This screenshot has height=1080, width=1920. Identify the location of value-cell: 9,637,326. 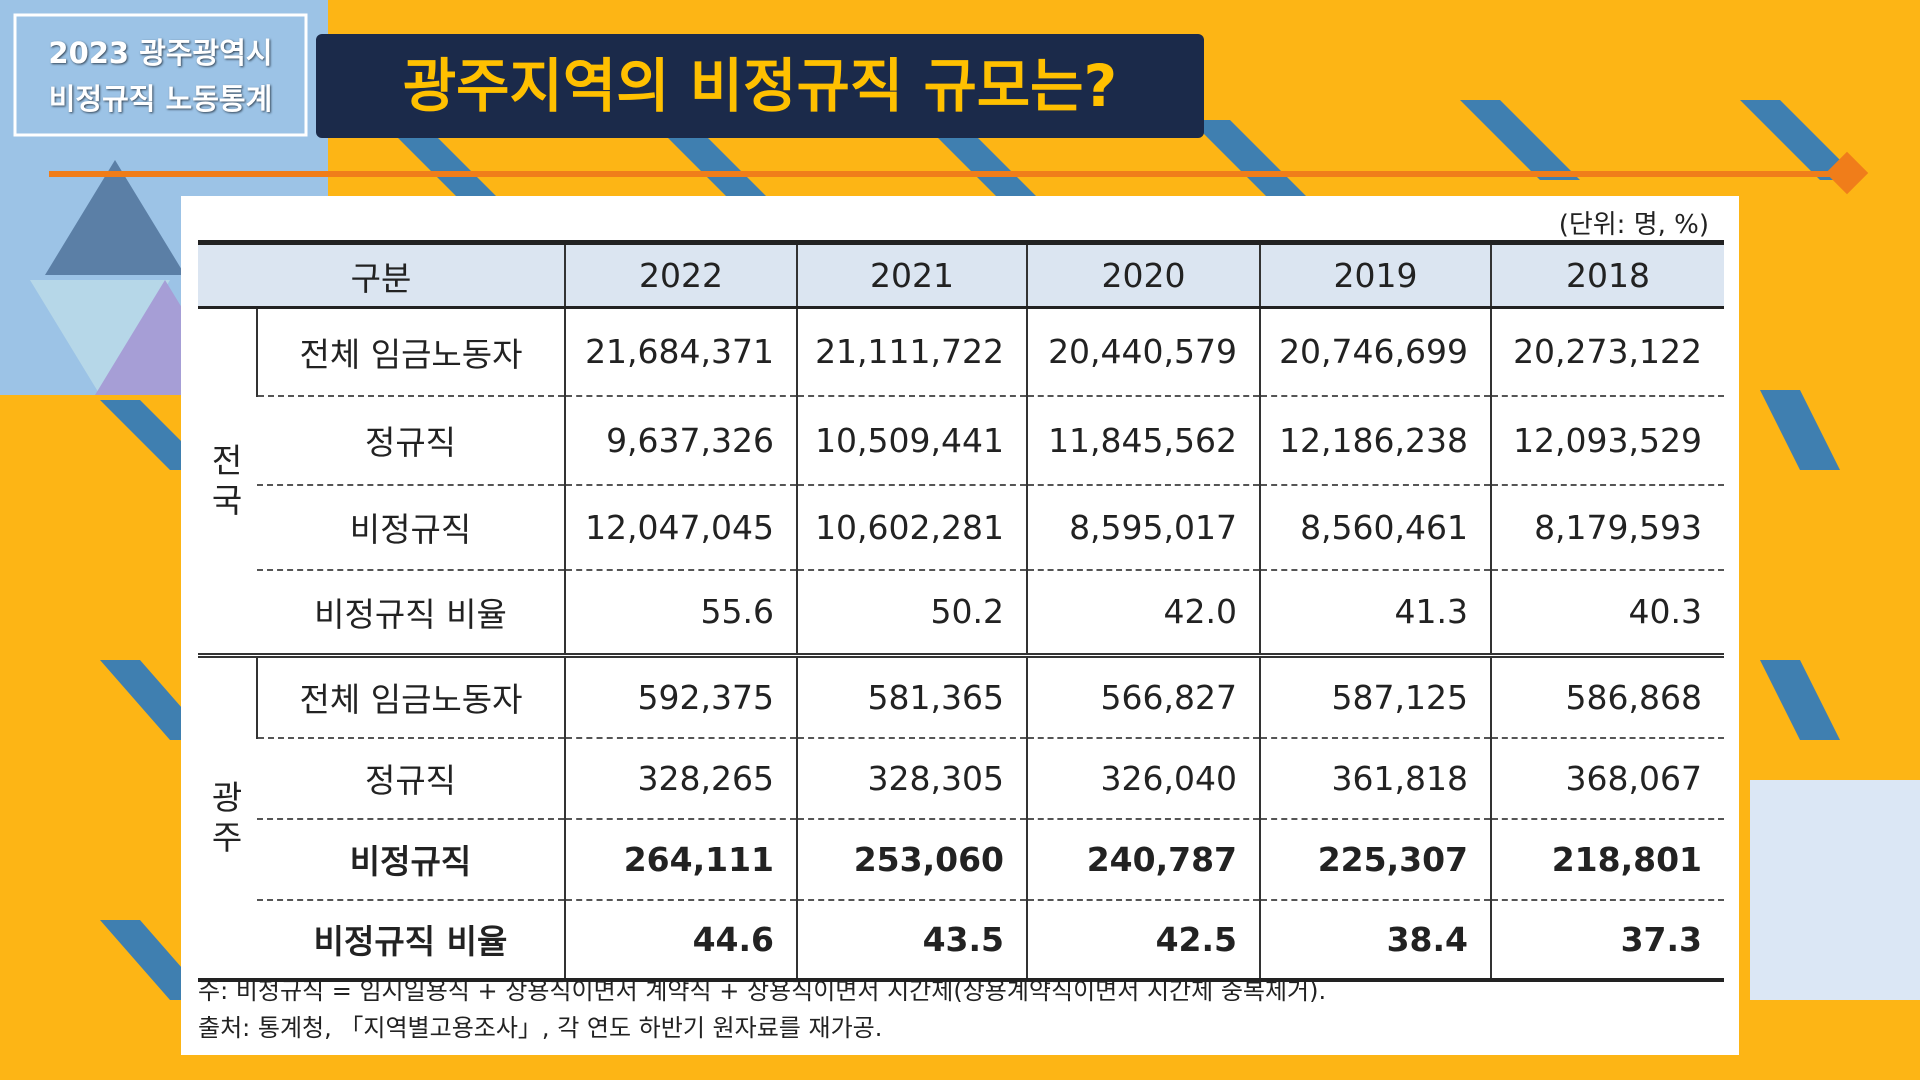
(681, 440).